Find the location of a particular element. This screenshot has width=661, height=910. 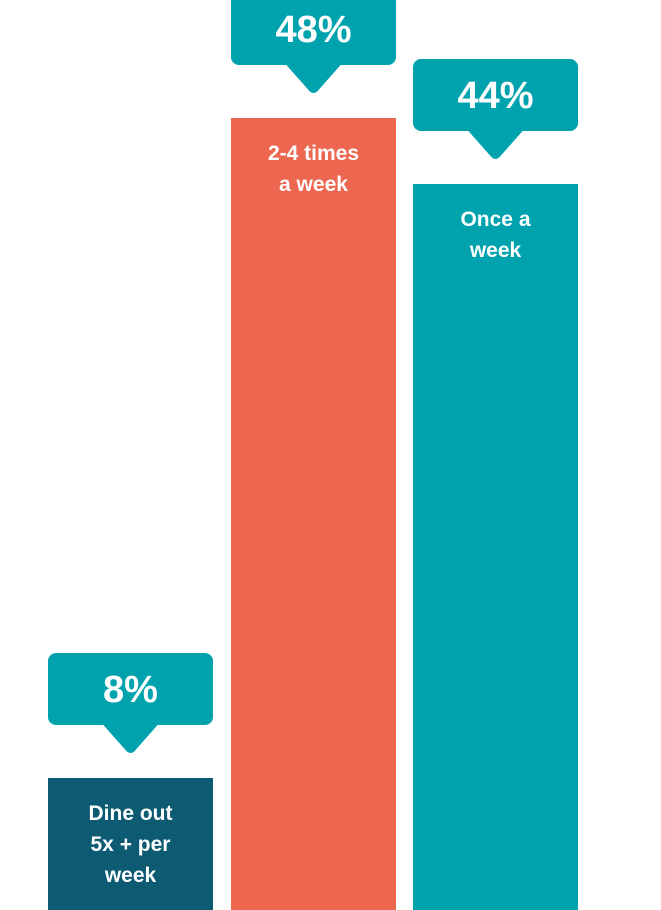

bar-label-dine-out-5x-per-week-line-1: Dine out is located at coordinates (131, 813).